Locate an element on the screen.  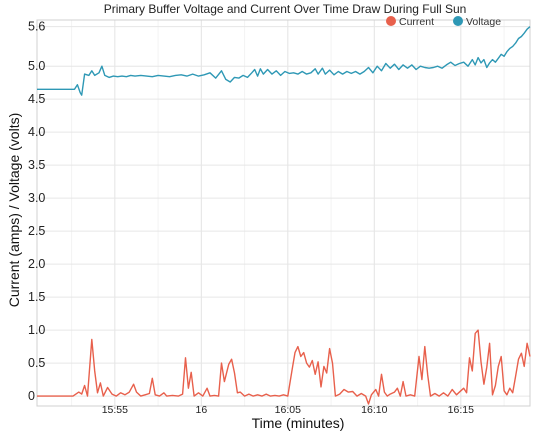
y-axis-title: Current (amps) / Voltage (volts) is located at coordinates (14, 210).